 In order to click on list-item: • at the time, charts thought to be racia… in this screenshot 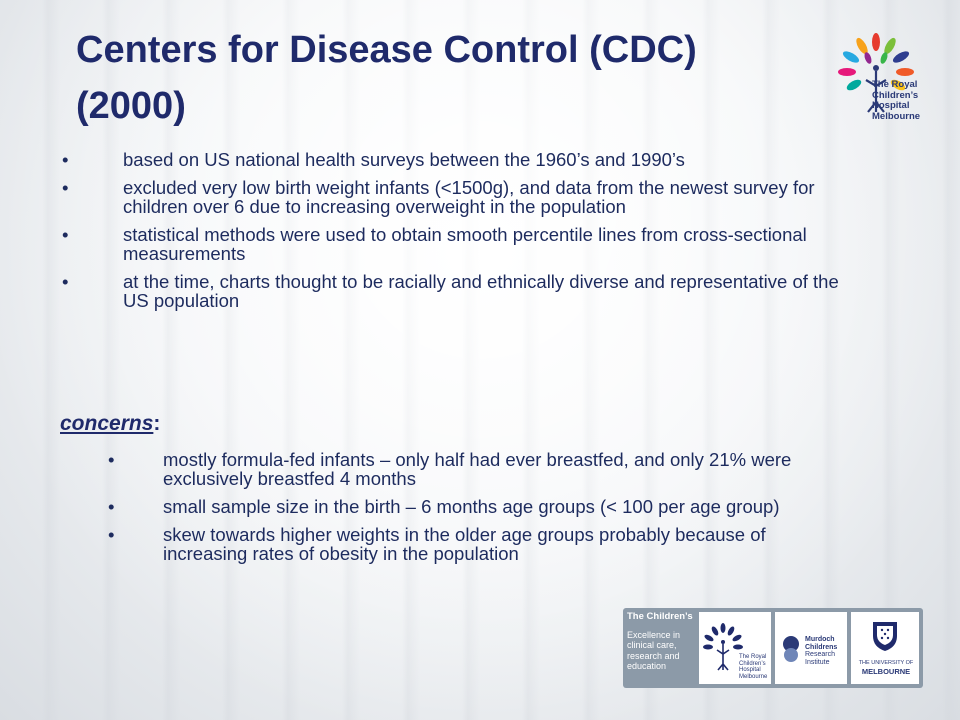, I will do `click(450, 291)`.